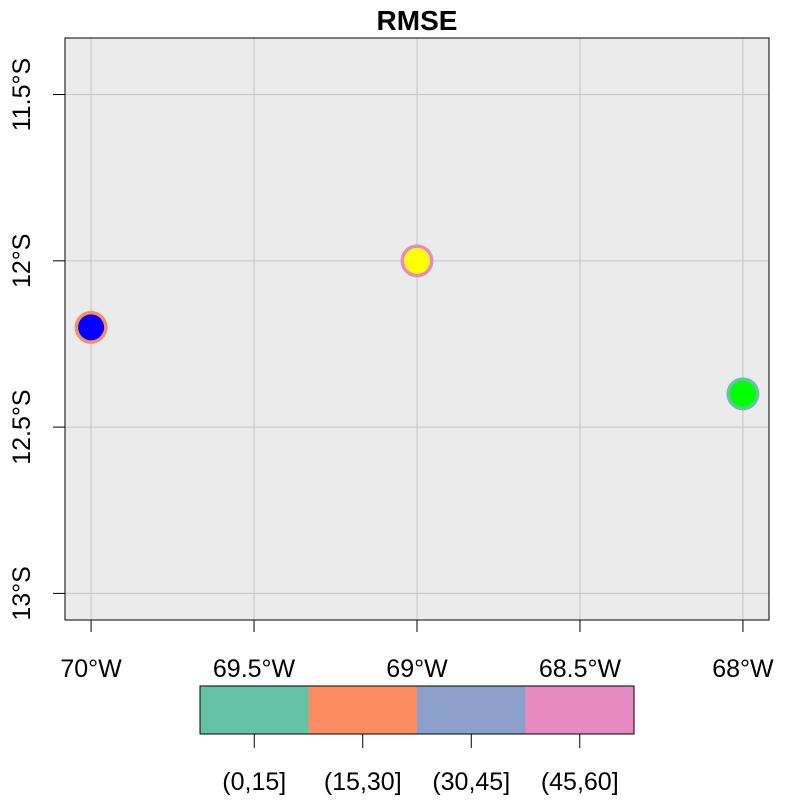 The width and height of the screenshot is (800, 800). I want to click on legend-label-2: (30,45], so click(471, 782).